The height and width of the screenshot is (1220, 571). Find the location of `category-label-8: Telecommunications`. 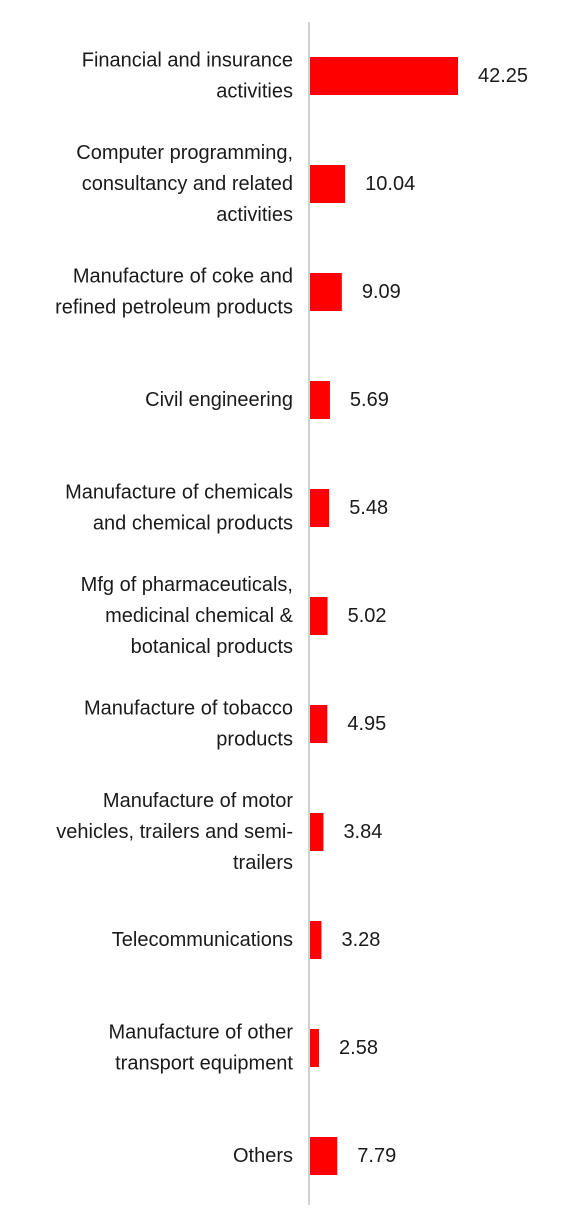

category-label-8: Telecommunications is located at coordinates (202, 940).